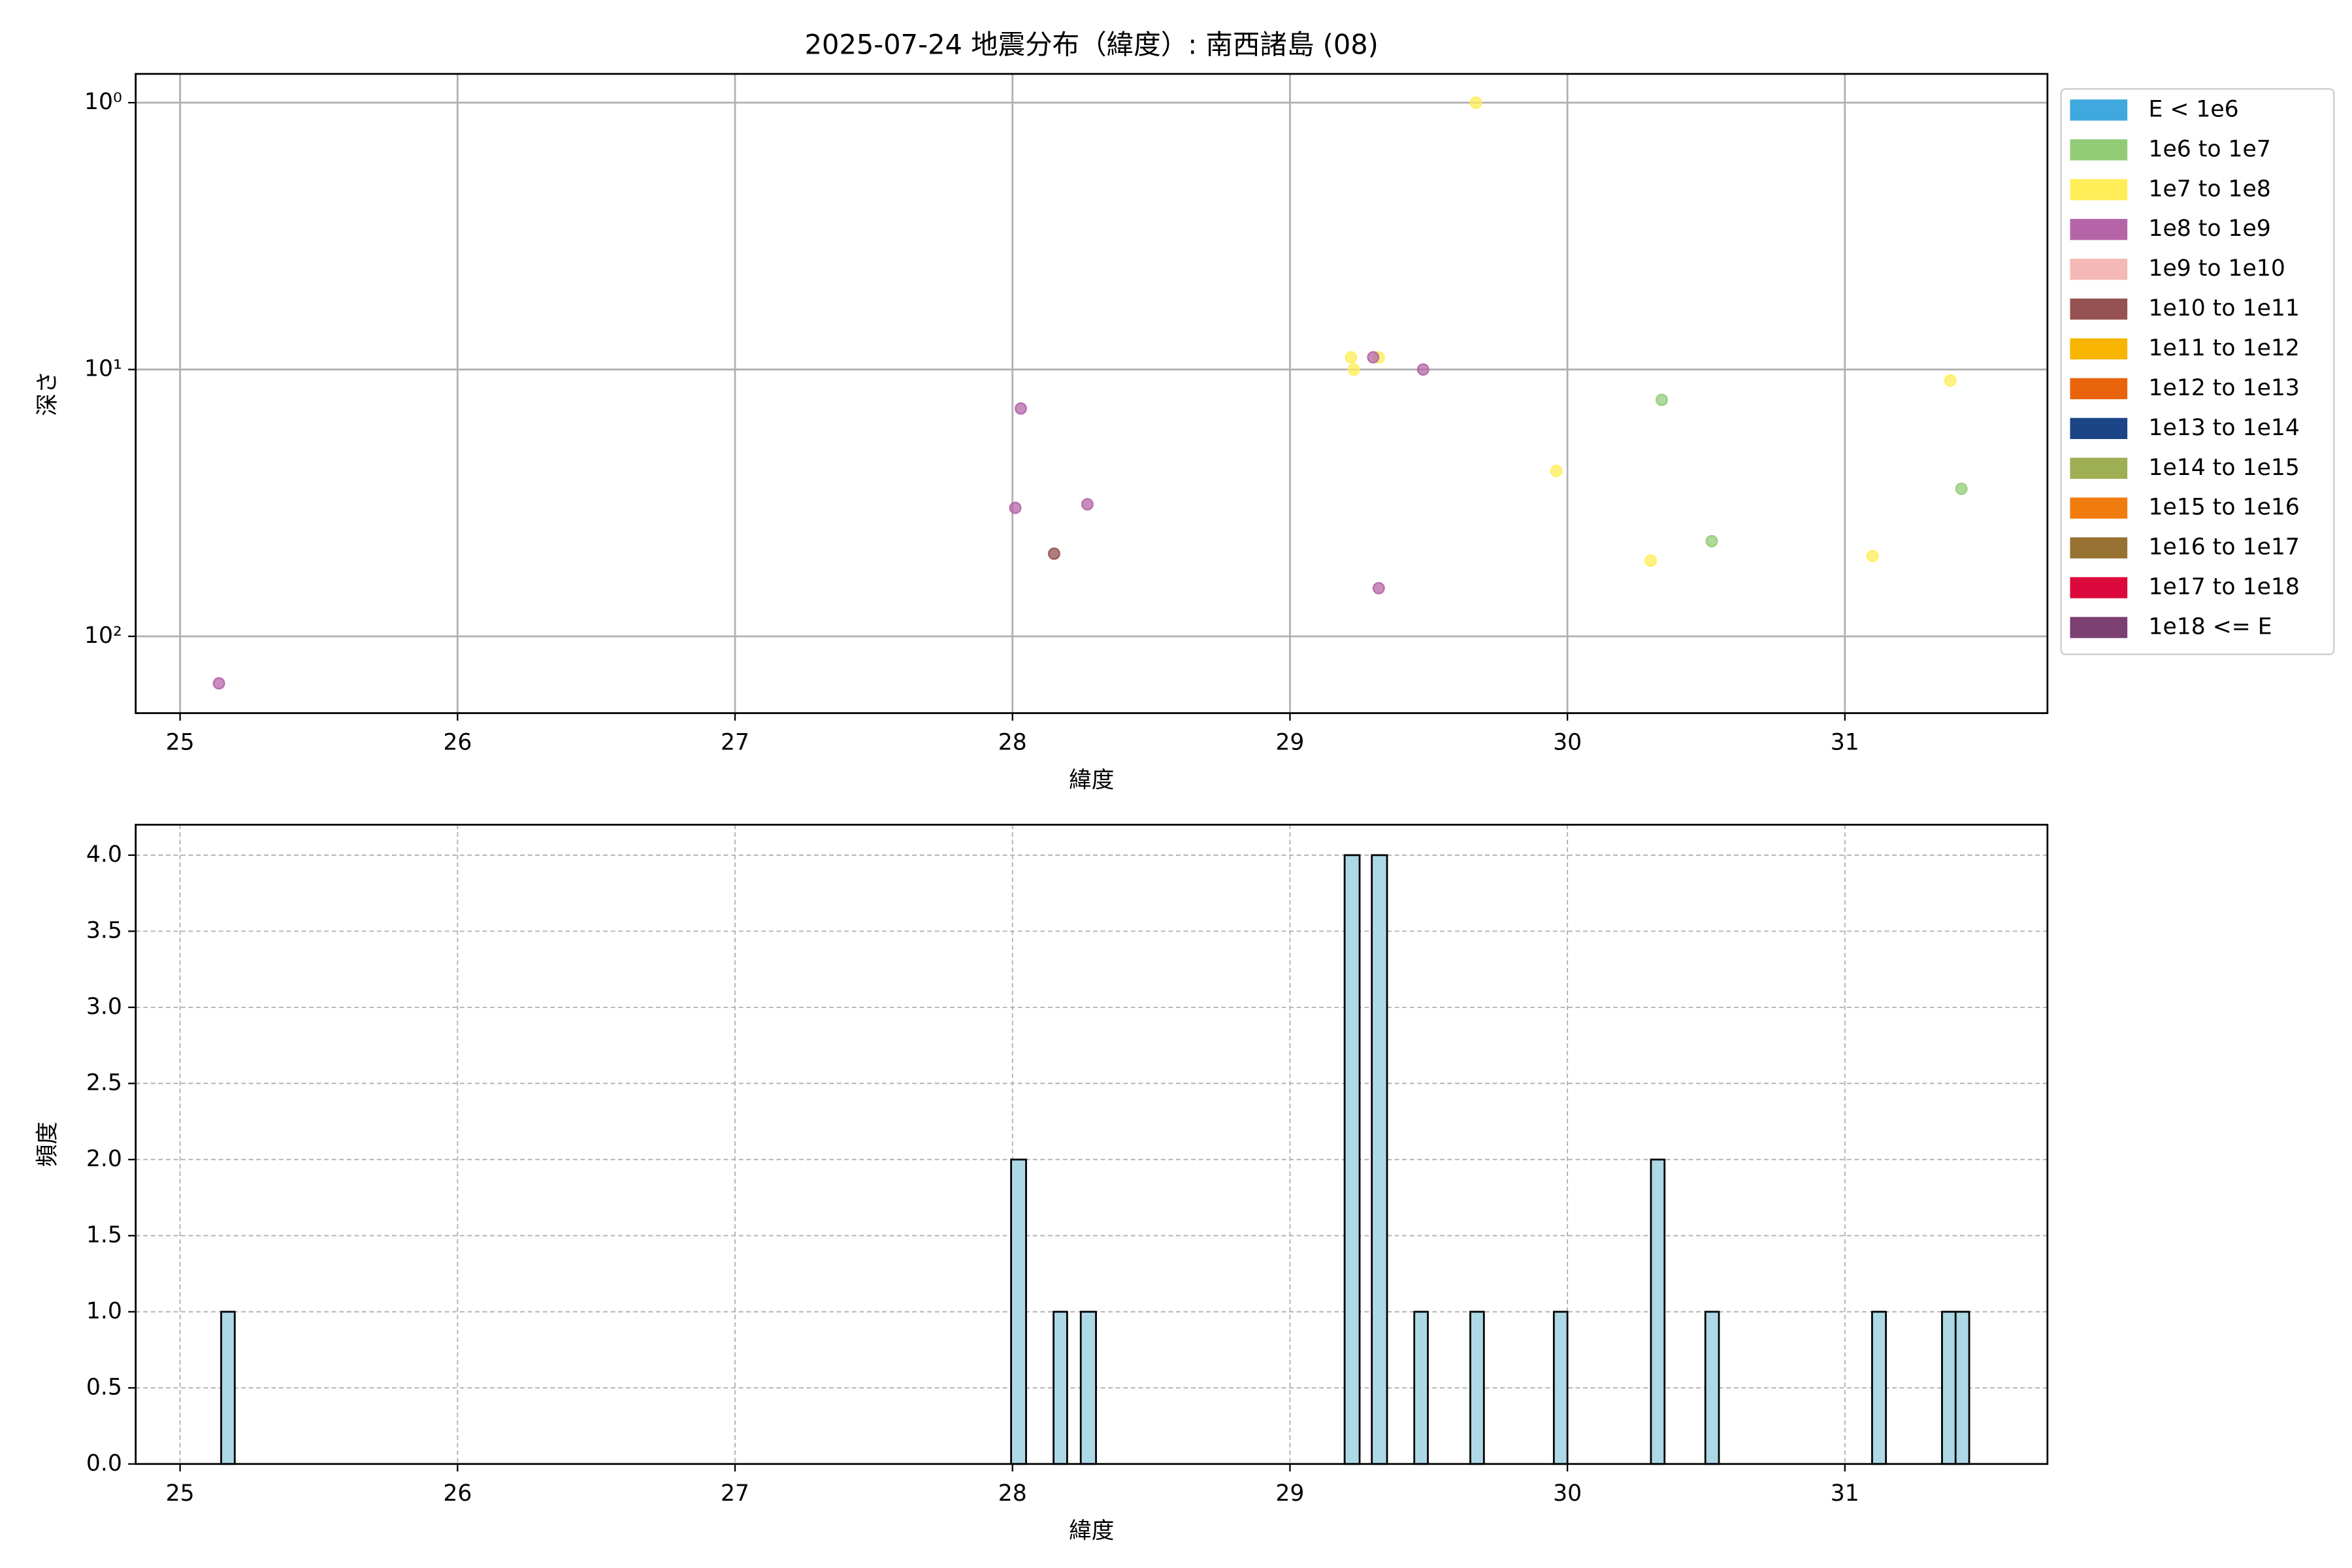  I want to click on y-tick-label: 2.5, so click(104, 1083).